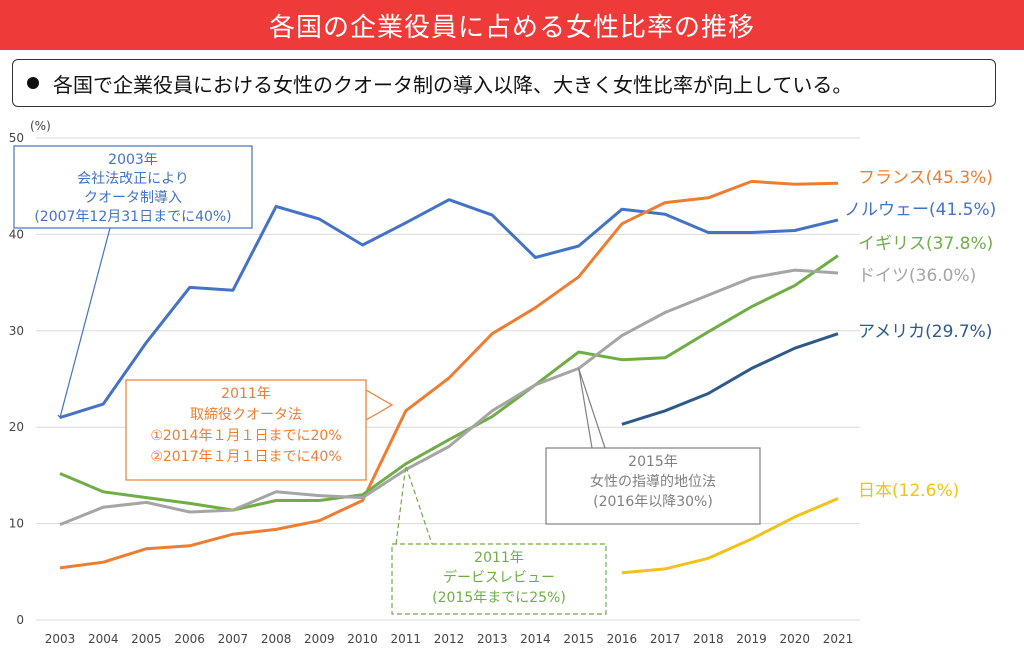 This screenshot has height=661, width=1024. What do you see at coordinates (133, 179) in the screenshot?
I see `annotation-text: 会社法改正により` at bounding box center [133, 179].